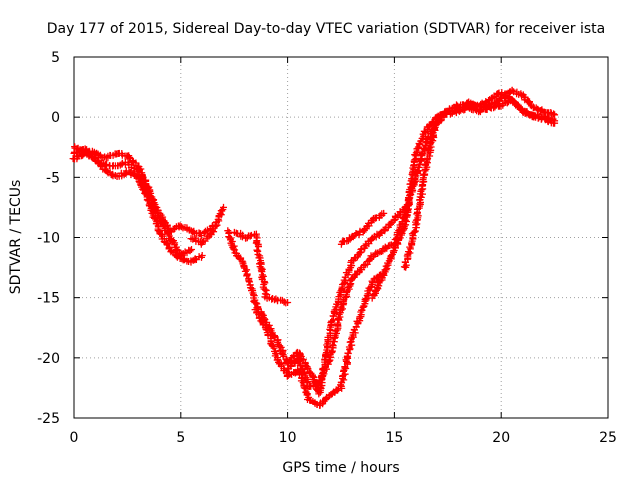 This screenshot has height=480, width=640. I want to click on y-tick-label: -20, so click(48, 359).